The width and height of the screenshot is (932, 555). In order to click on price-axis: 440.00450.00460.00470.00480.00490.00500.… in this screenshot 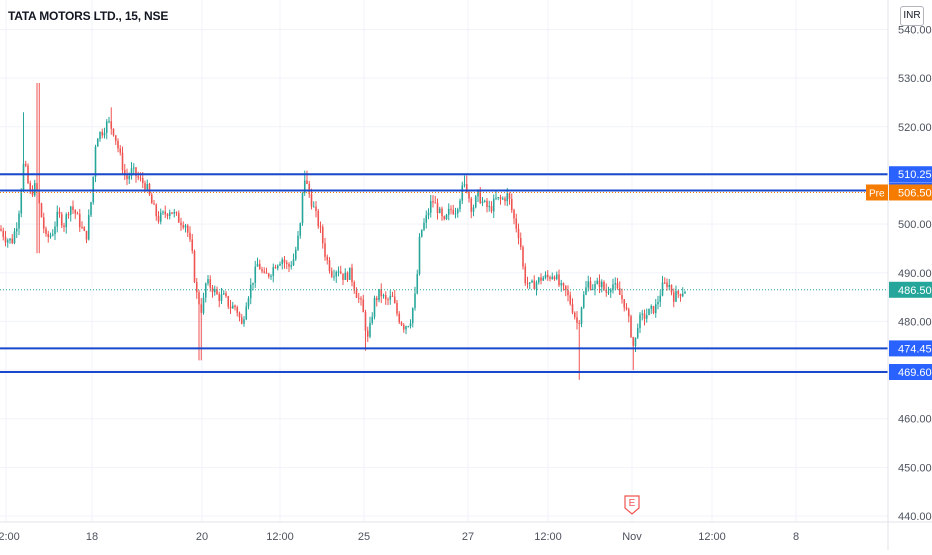, I will do `click(899, 275)`.